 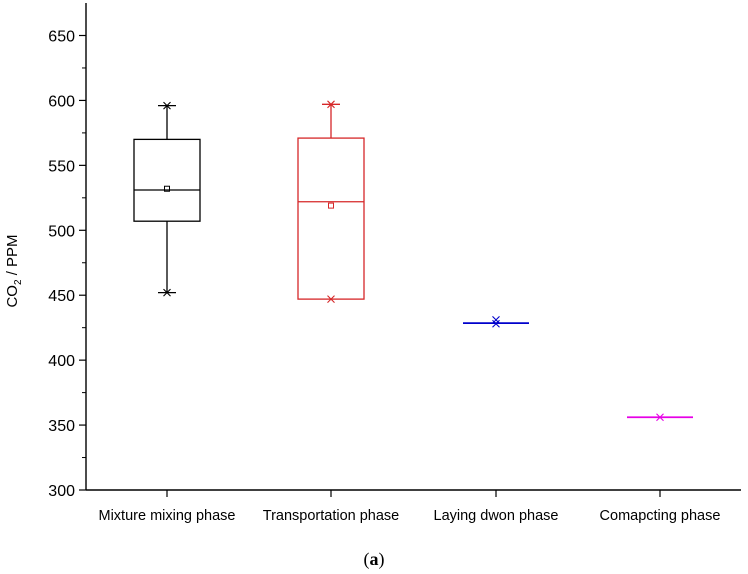 I want to click on y-tick-label: 450, so click(x=61, y=296).